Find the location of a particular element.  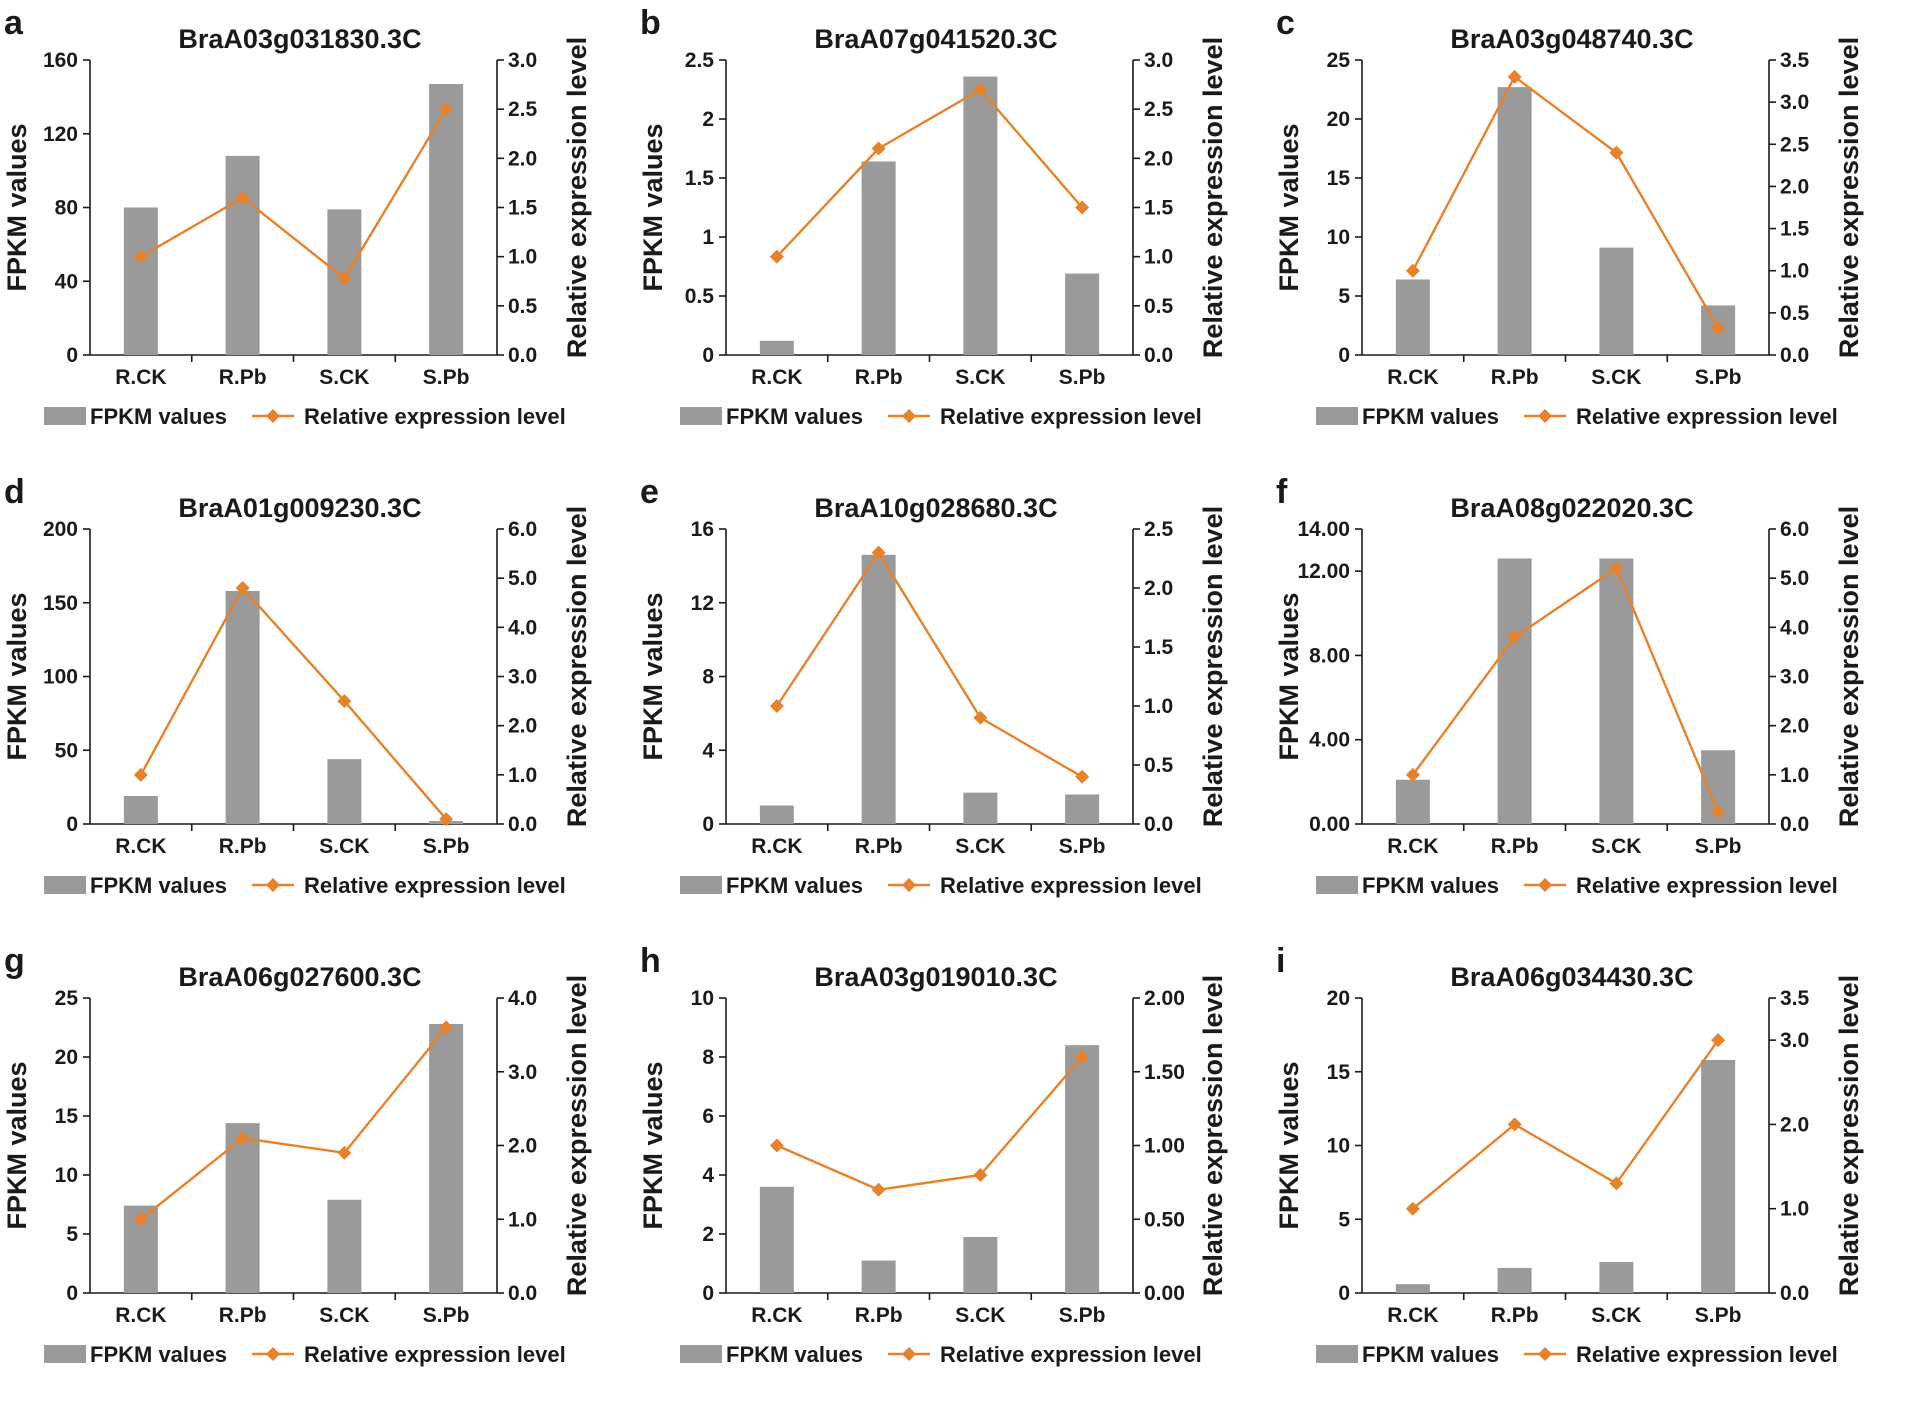

chart-title: BraA06g027600.3C is located at coordinates (299, 977).